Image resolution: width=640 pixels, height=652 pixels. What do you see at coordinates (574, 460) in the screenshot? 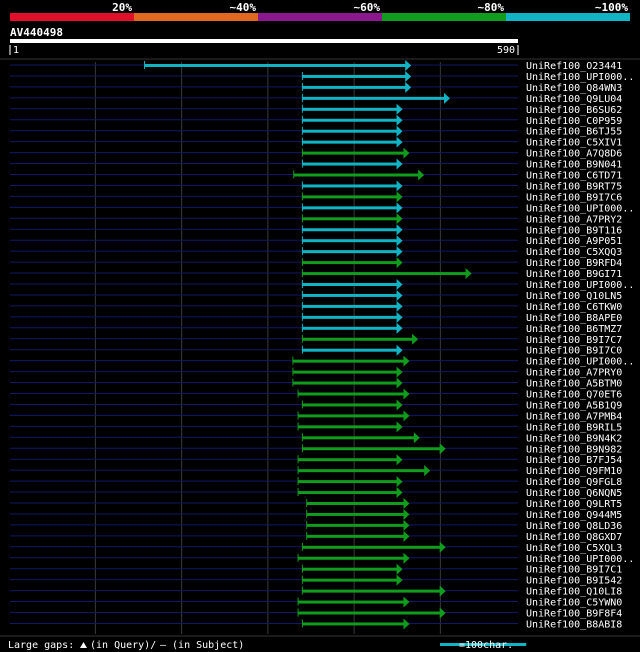
I see `hit-label: UniRef100_B7FJ54` at bounding box center [574, 460].